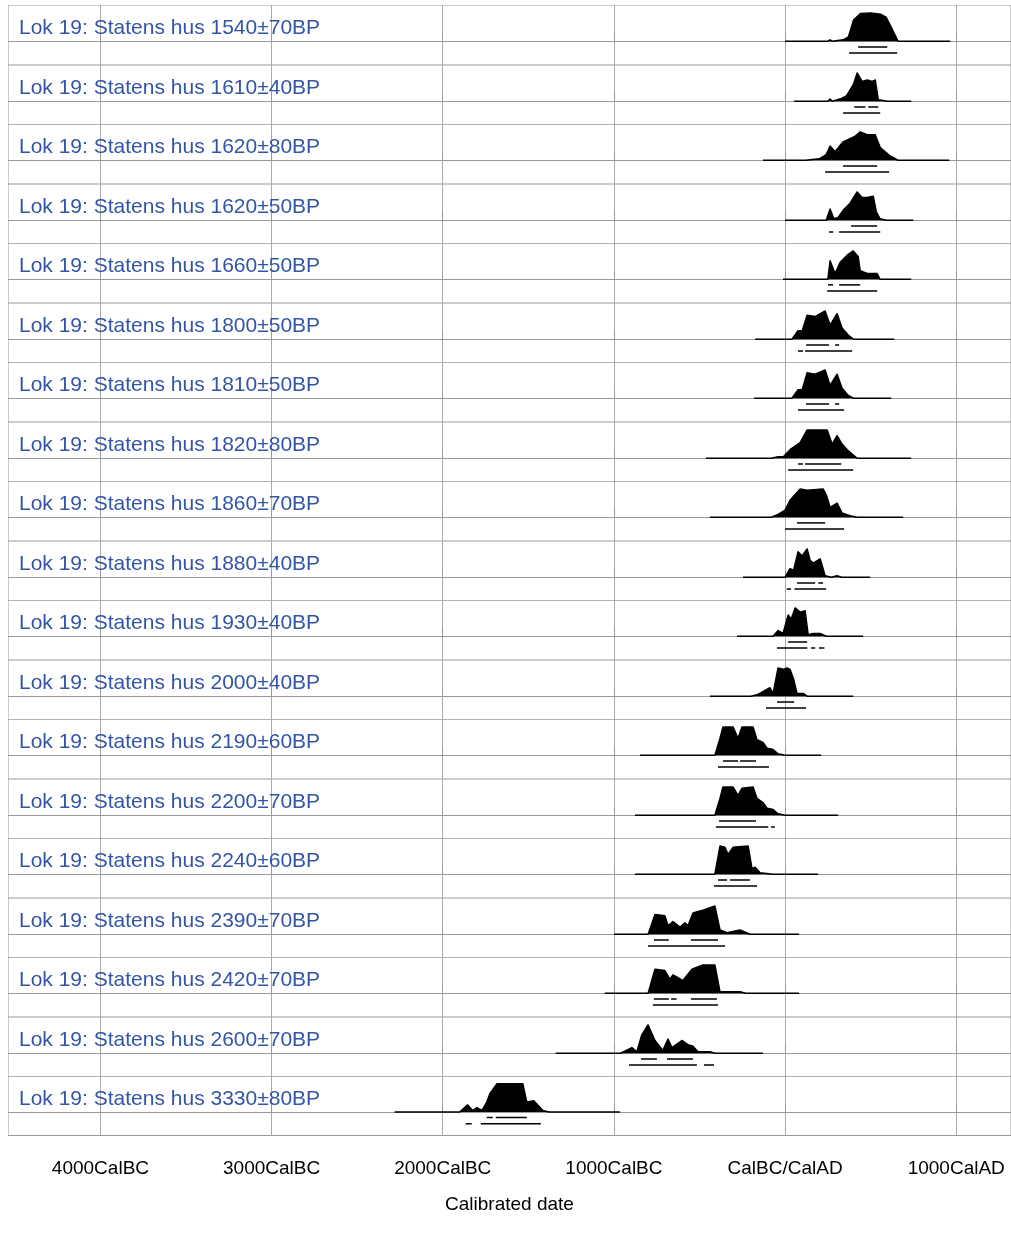  Describe the element at coordinates (443, 1167) in the screenshot. I see `x-tick-label: 2000CalBC` at that location.